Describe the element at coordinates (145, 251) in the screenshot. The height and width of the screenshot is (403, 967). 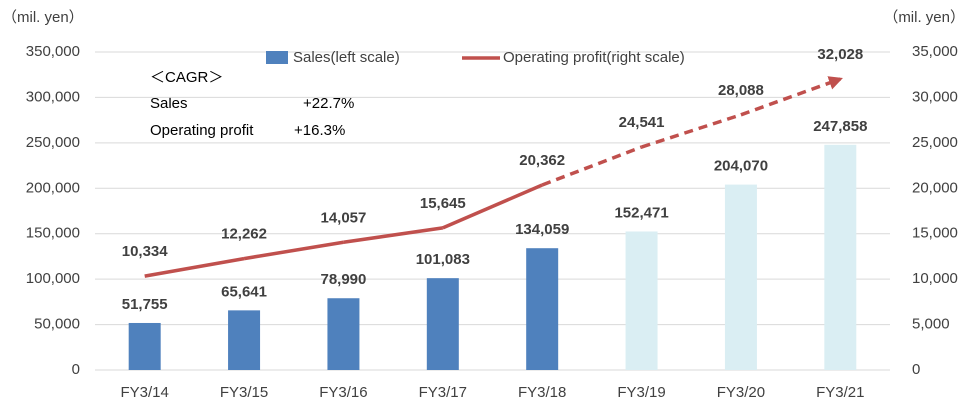
I see `data-label: 10,334` at that location.